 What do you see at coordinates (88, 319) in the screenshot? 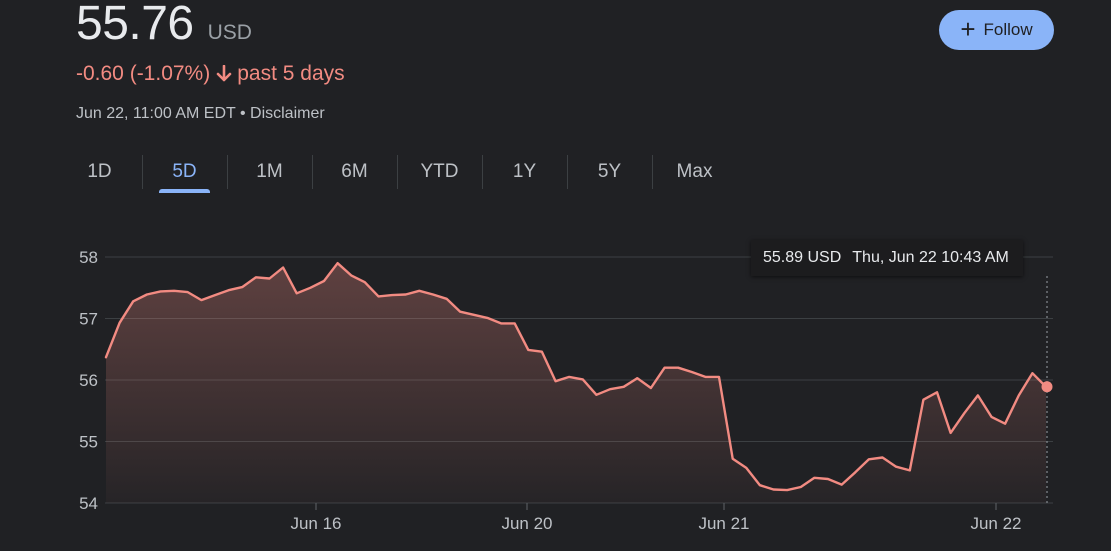
I see `y-tick-label: 57` at bounding box center [88, 319].